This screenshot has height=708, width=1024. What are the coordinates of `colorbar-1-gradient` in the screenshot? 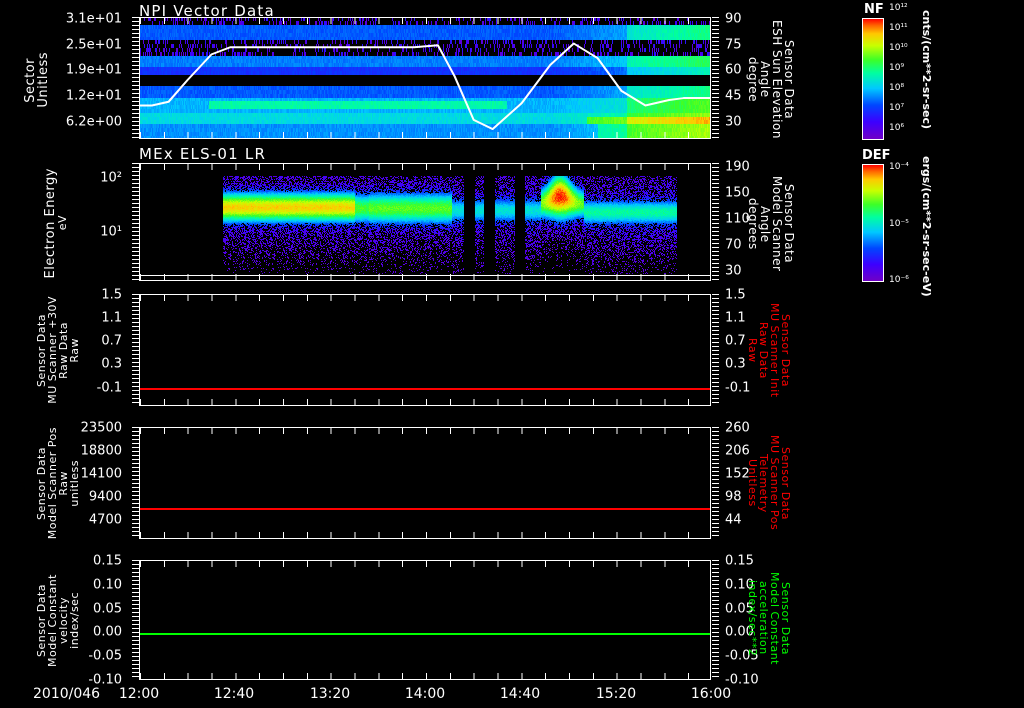 It's located at (873, 79).